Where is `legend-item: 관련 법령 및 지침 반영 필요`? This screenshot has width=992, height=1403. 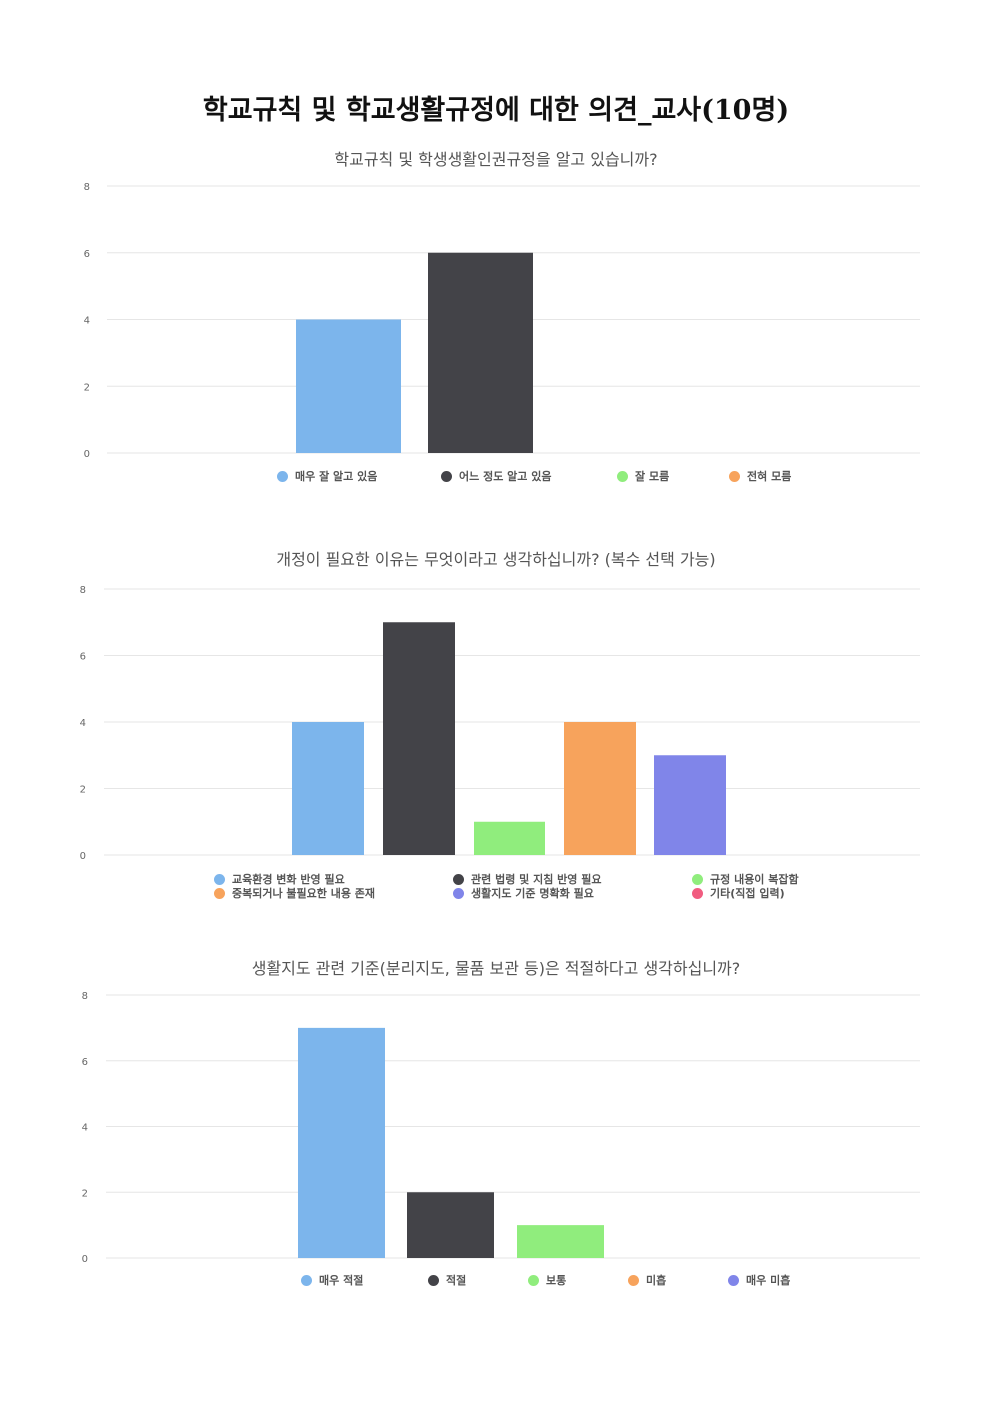
legend-item: 관련 법령 및 지침 반영 필요 is located at coordinates (527, 879).